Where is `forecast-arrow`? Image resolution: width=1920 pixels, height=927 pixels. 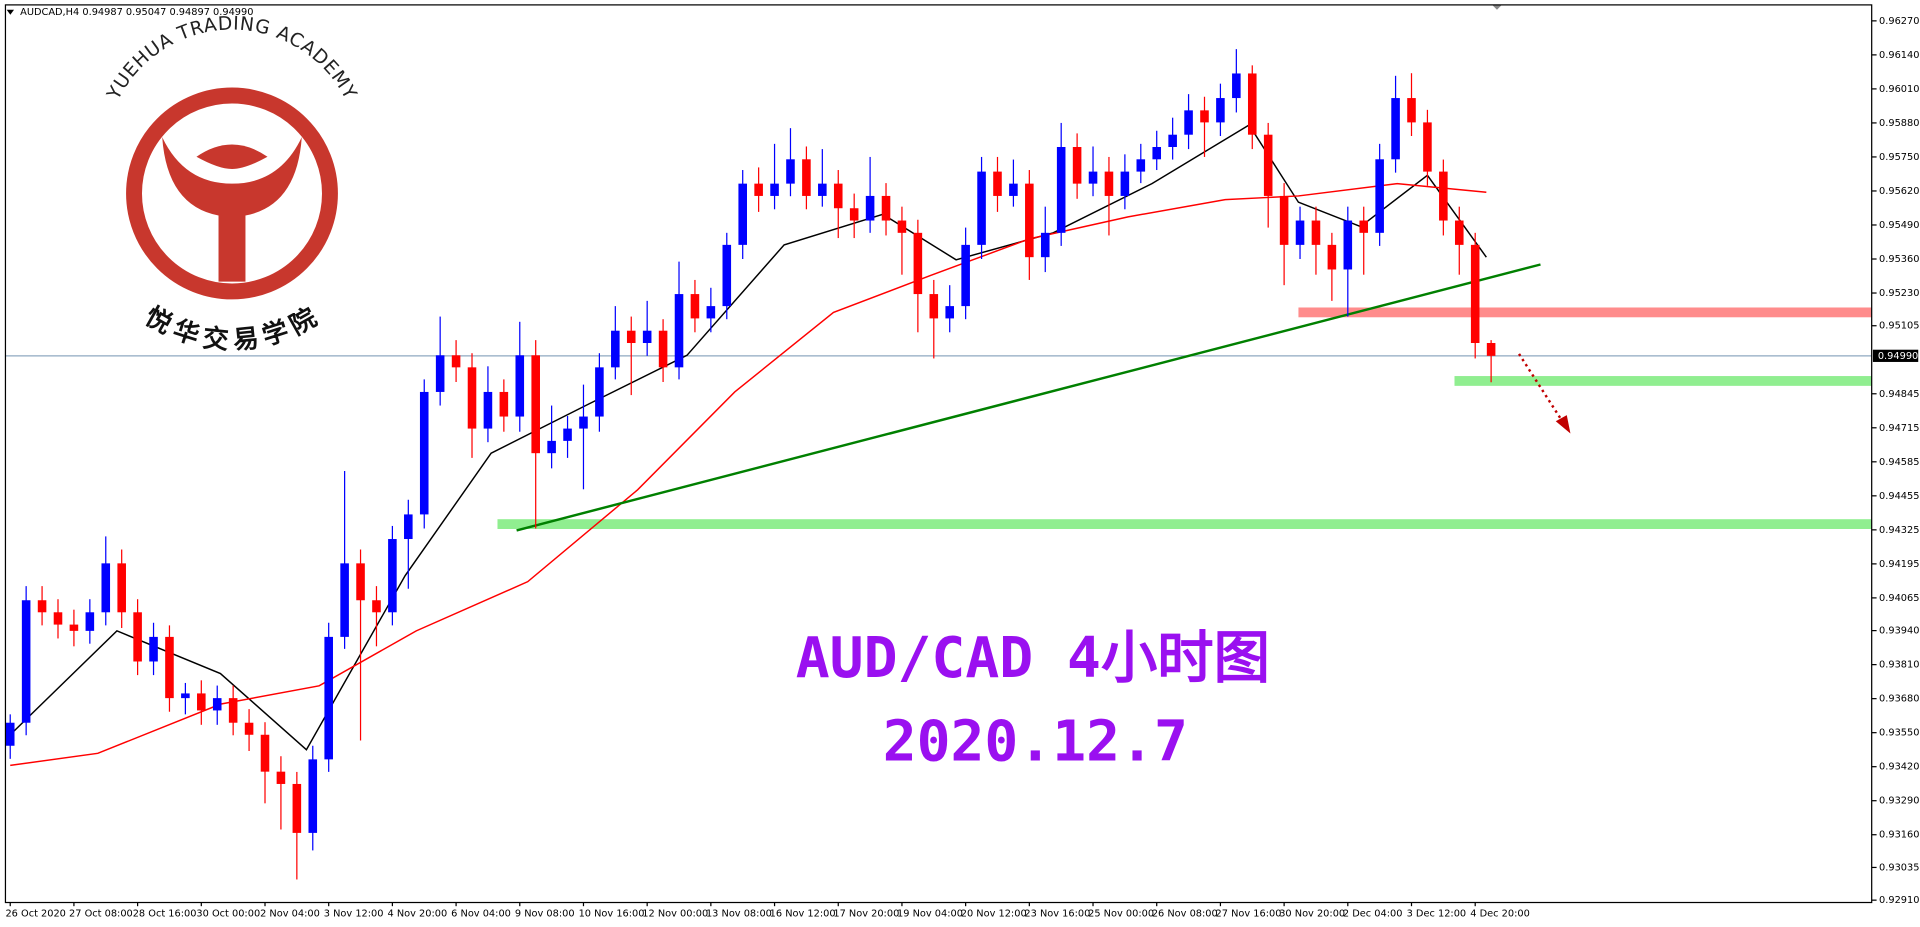 forecast-arrow is located at coordinates (1541, 388).